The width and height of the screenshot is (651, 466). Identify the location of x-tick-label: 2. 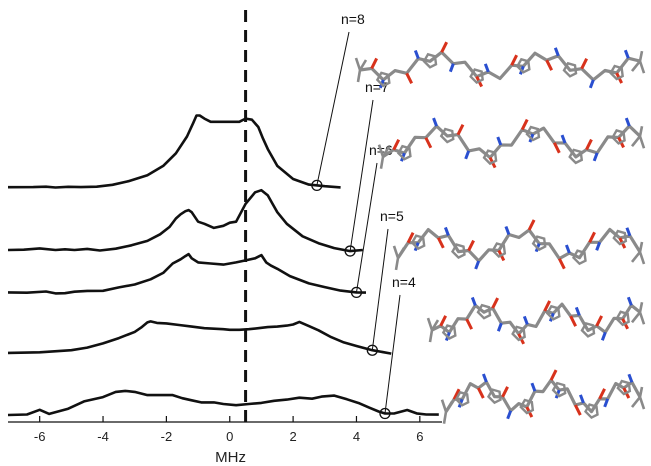
(292, 436).